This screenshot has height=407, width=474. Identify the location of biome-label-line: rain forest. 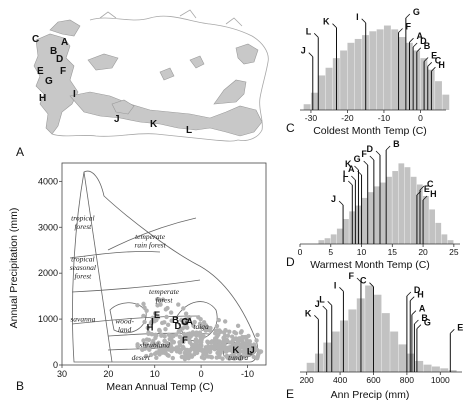
(150, 244).